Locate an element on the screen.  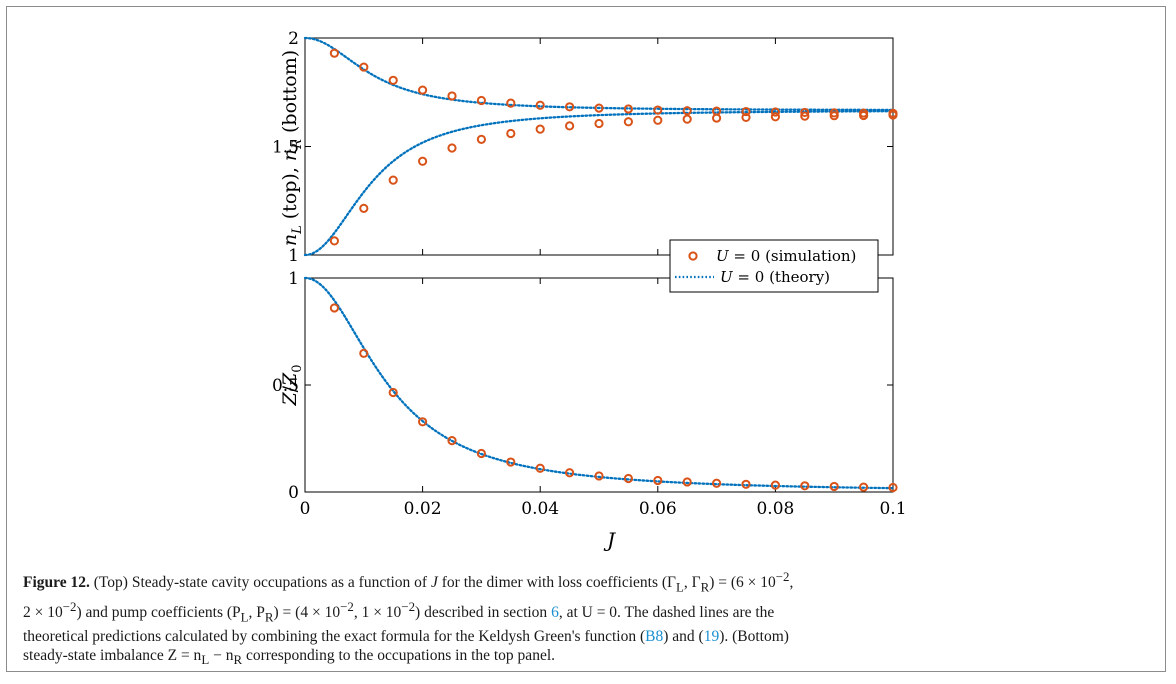
bottom-y-label: Z/Z0 is located at coordinates (292, 385).